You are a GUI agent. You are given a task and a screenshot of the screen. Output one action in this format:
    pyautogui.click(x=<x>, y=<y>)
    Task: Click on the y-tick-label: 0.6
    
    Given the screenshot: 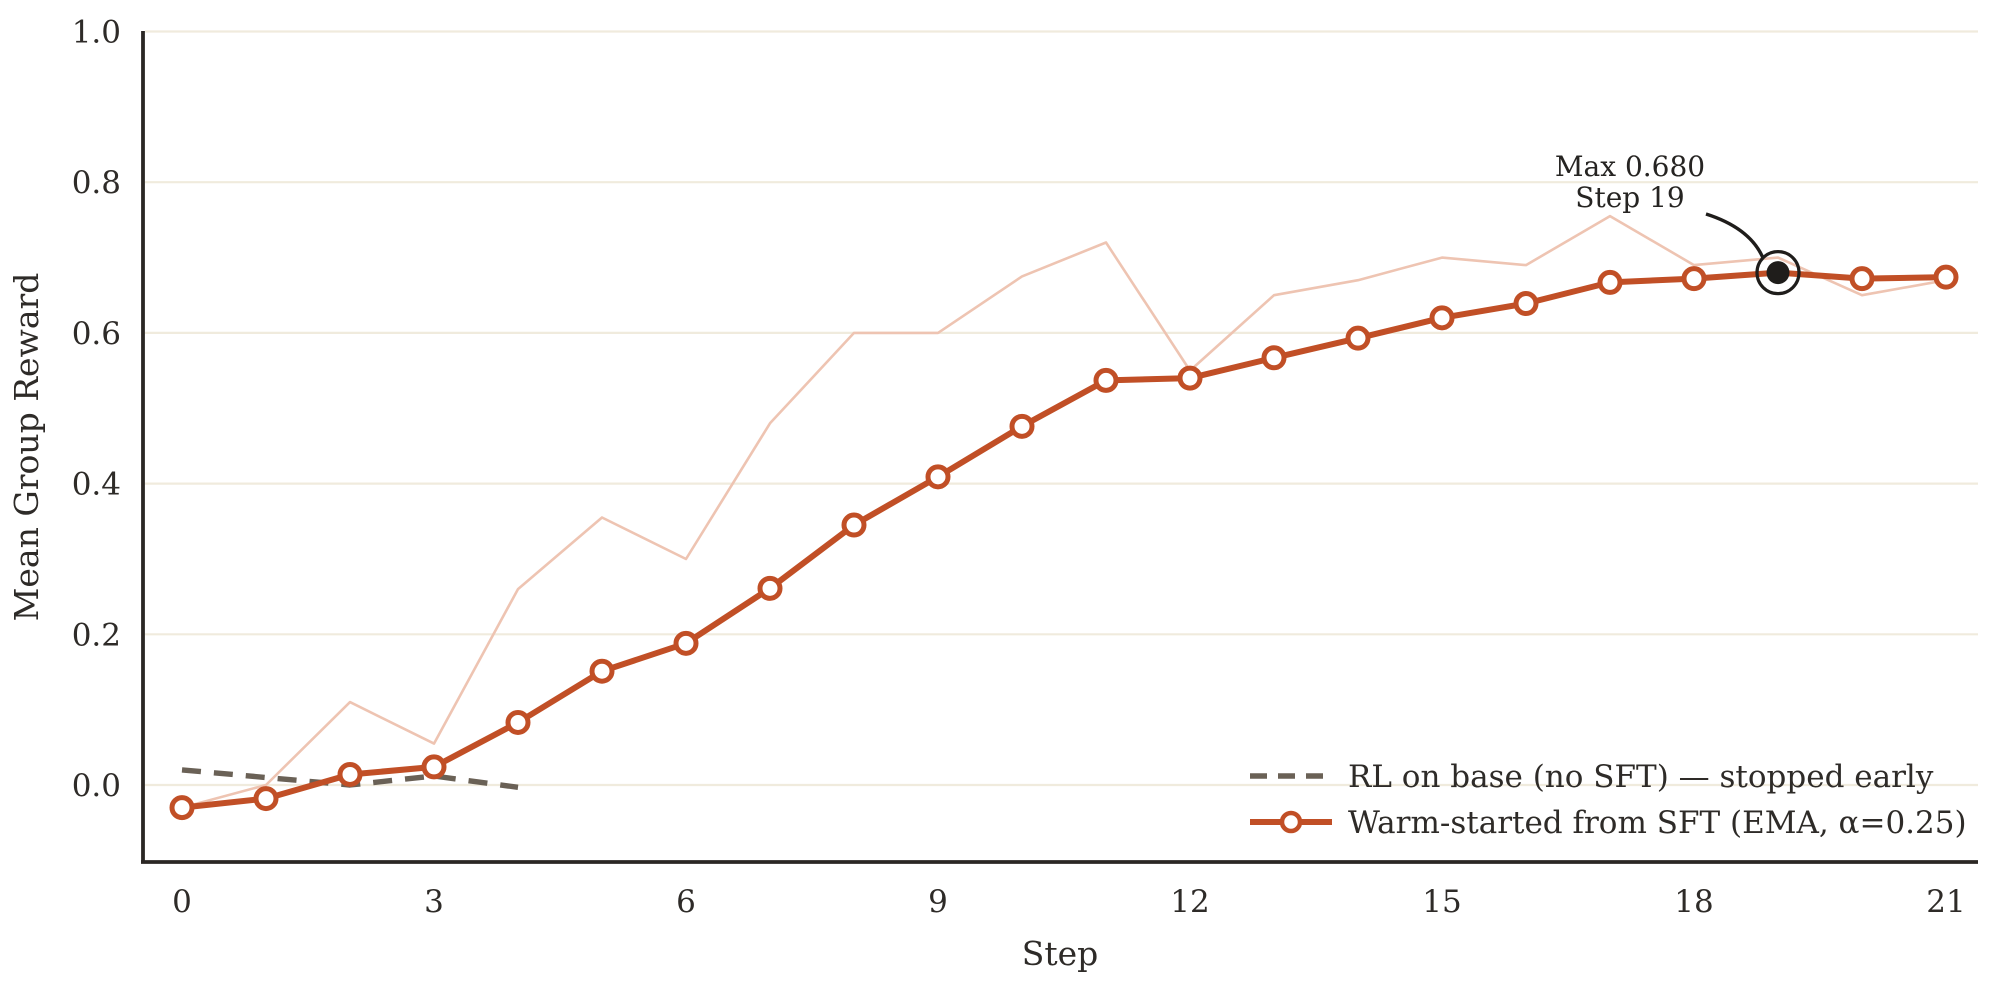 What is the action you would take?
    pyautogui.click(x=96, y=334)
    